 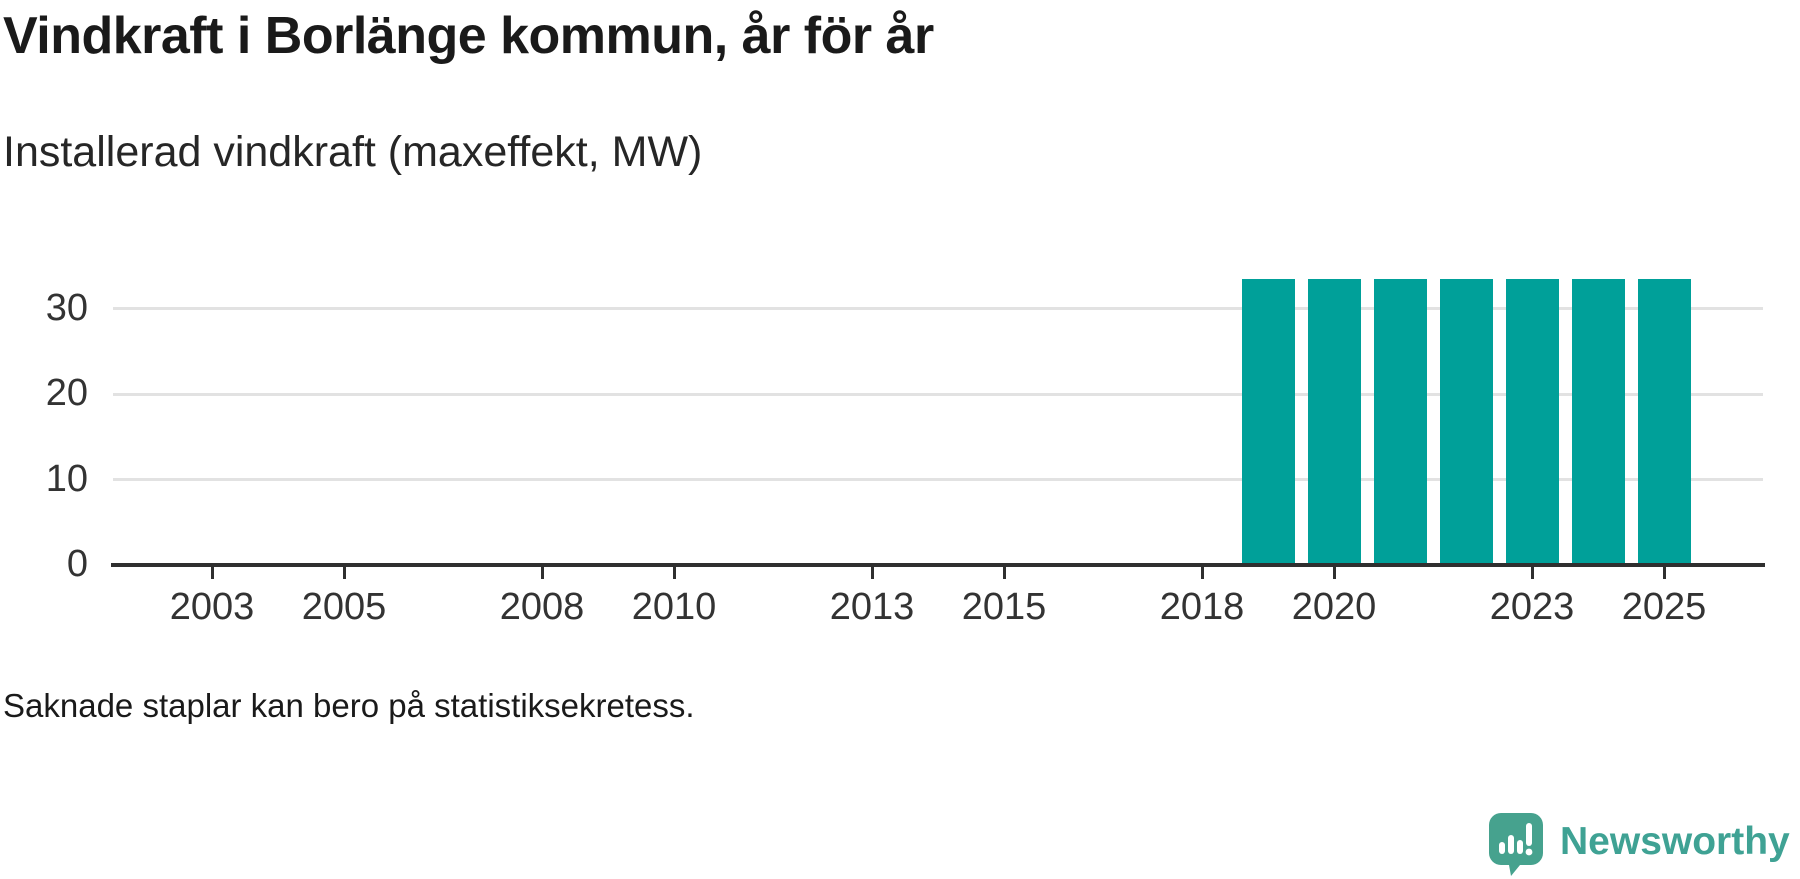 I want to click on bar-2020, so click(x=1334, y=420).